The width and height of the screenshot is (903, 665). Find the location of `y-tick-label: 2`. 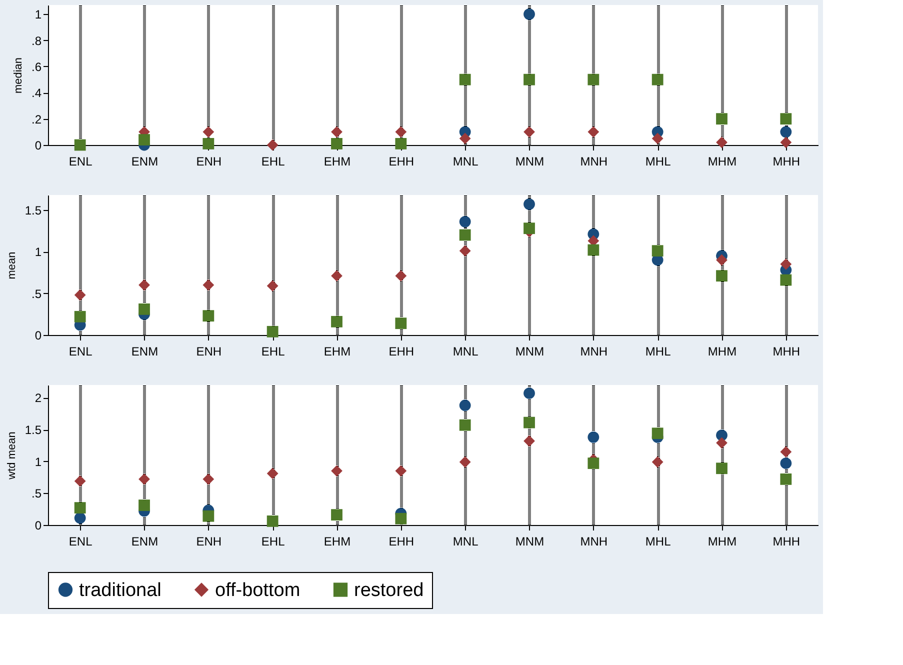

y-tick-label: 2 is located at coordinates (38, 398).